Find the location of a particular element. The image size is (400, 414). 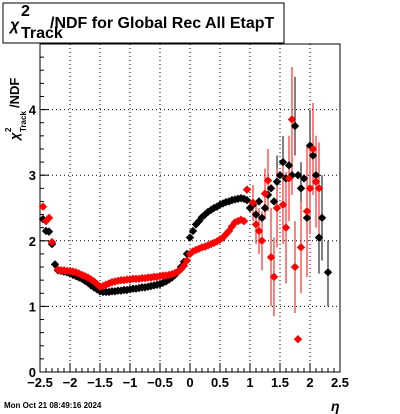

y-tick-label: 4 is located at coordinates (33, 110).